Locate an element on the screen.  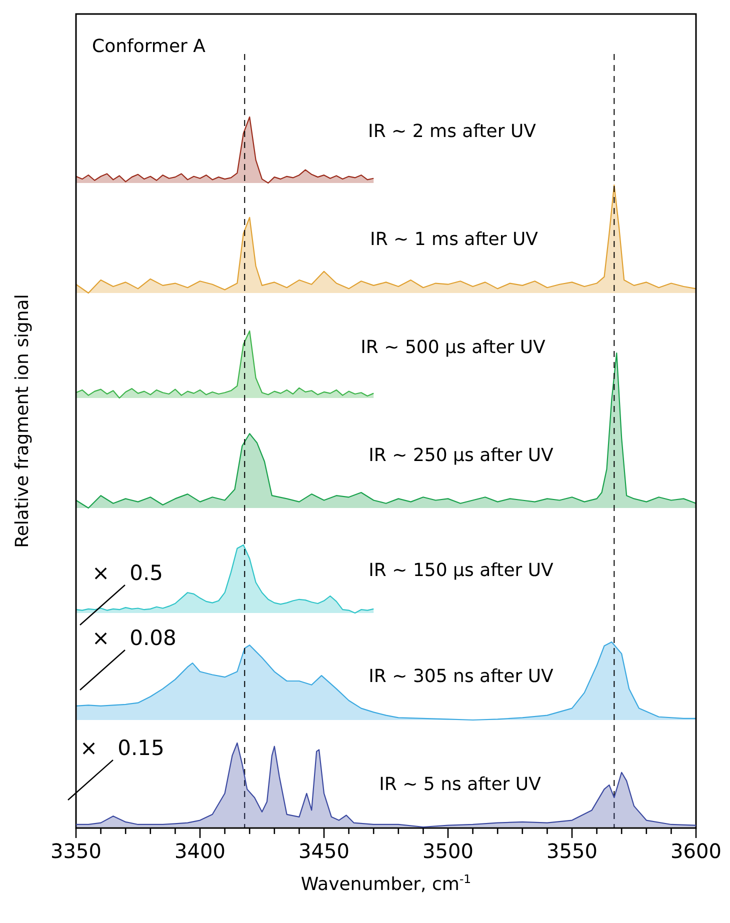
x-tick-label: 3350 is located at coordinates (76, 851).